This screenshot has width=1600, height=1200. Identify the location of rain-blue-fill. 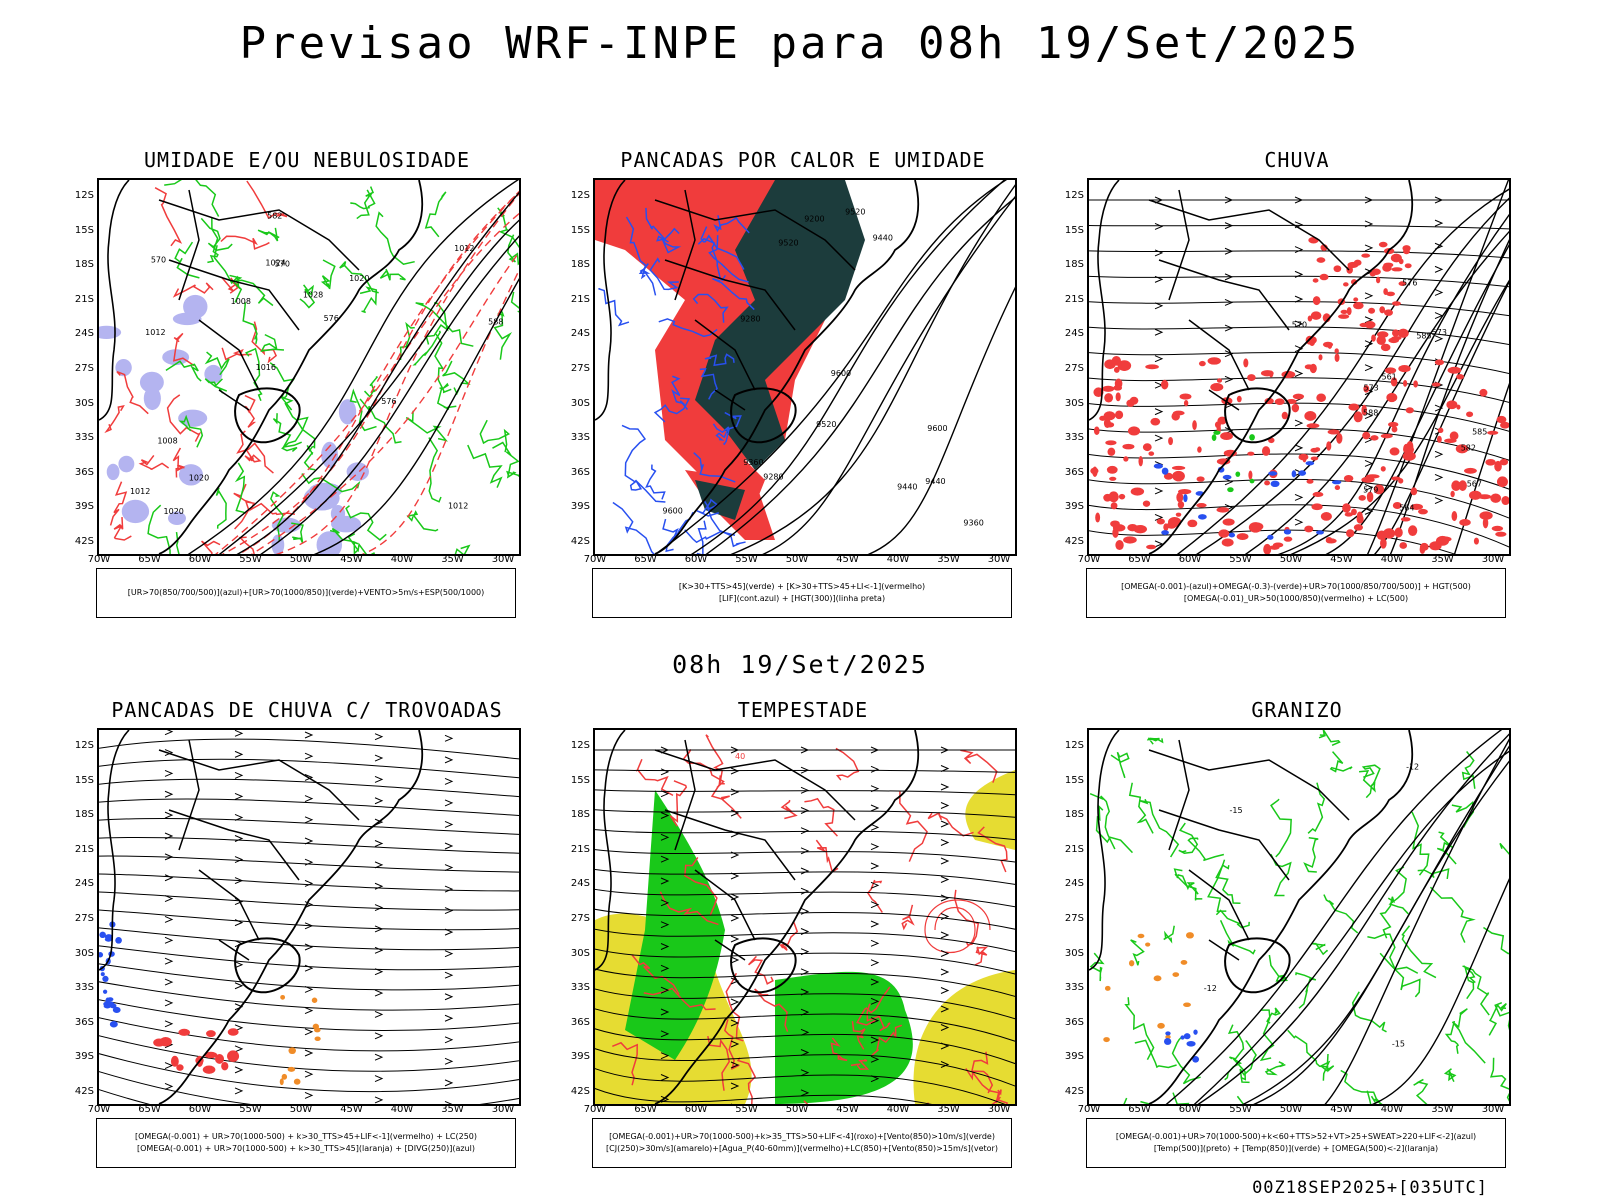
(1247, 500).